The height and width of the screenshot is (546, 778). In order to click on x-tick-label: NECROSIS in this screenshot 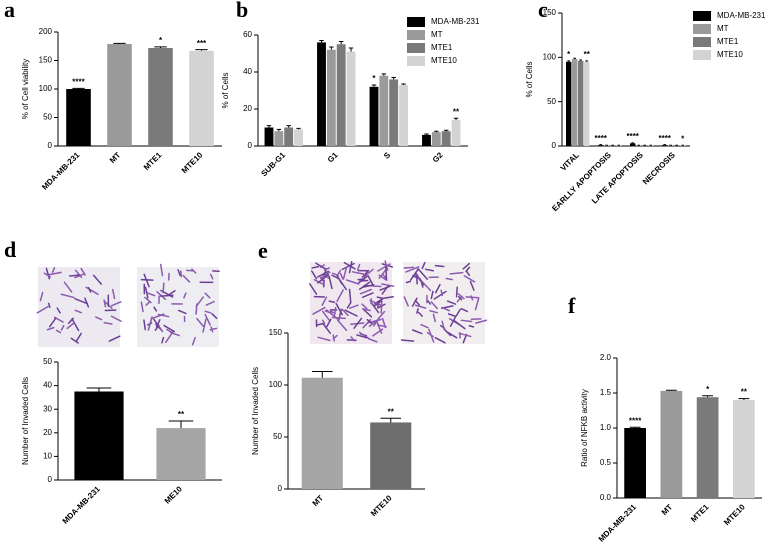, I will do `click(659, 168)`.